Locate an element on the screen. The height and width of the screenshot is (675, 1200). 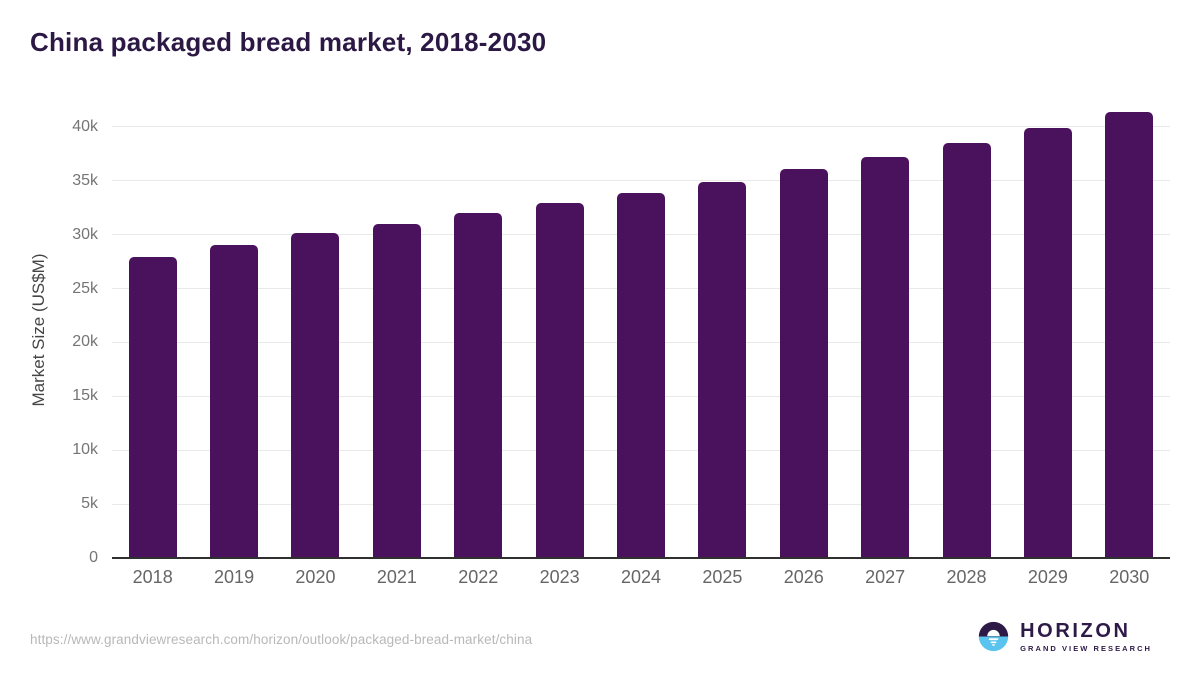
y-tick-label-10k: 10k is located at coordinates (85, 450).